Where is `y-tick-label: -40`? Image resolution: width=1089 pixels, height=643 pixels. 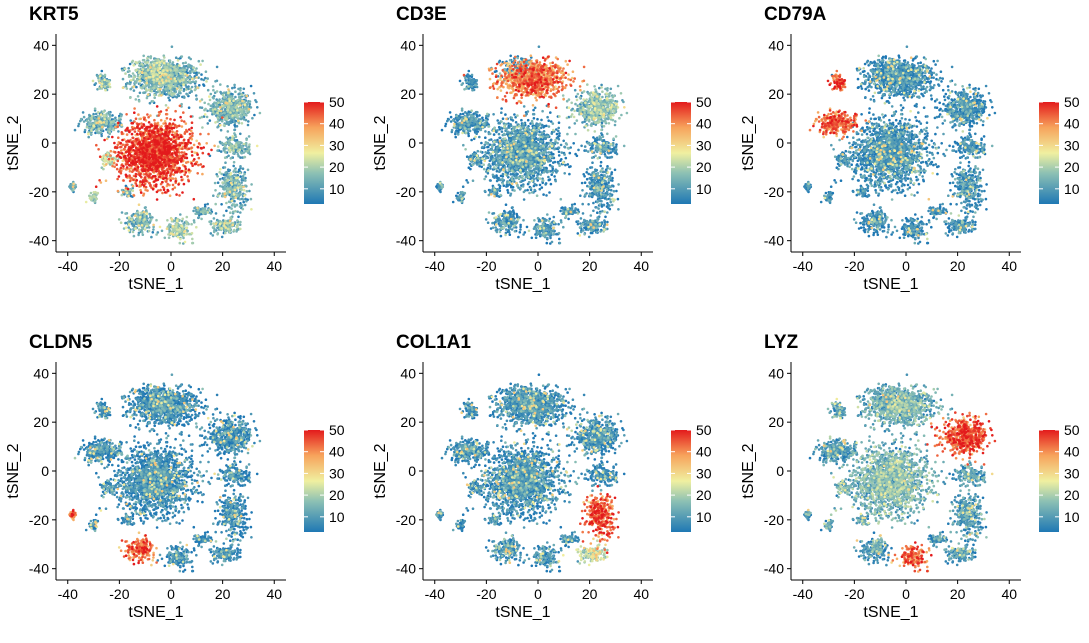
y-tick-label: -40 is located at coordinates (39, 241).